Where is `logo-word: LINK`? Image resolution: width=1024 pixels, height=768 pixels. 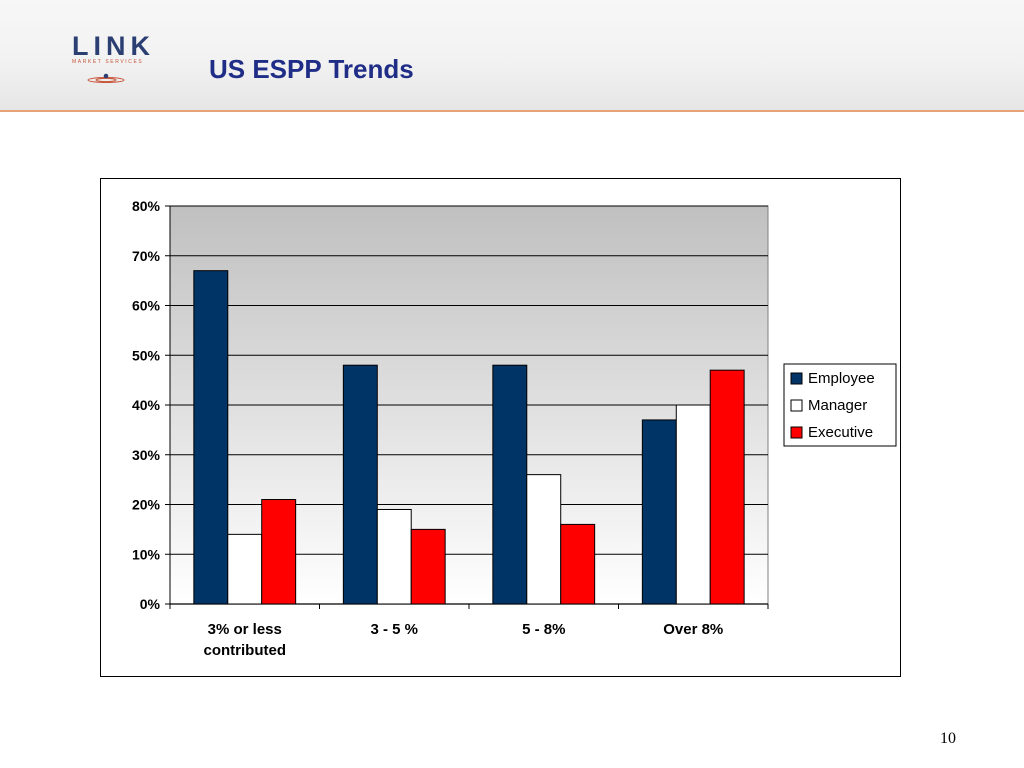
logo-word: LINK is located at coordinates (113, 46).